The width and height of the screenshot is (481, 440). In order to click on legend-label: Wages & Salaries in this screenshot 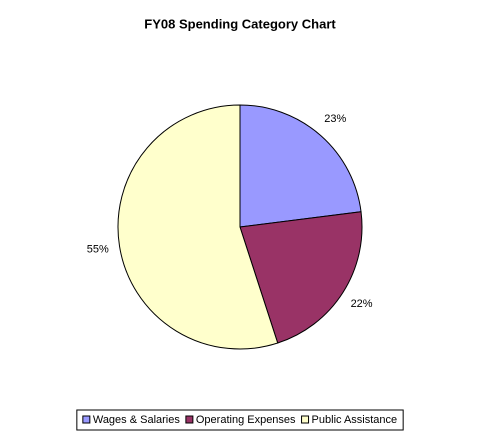, I will do `click(137, 420)`.